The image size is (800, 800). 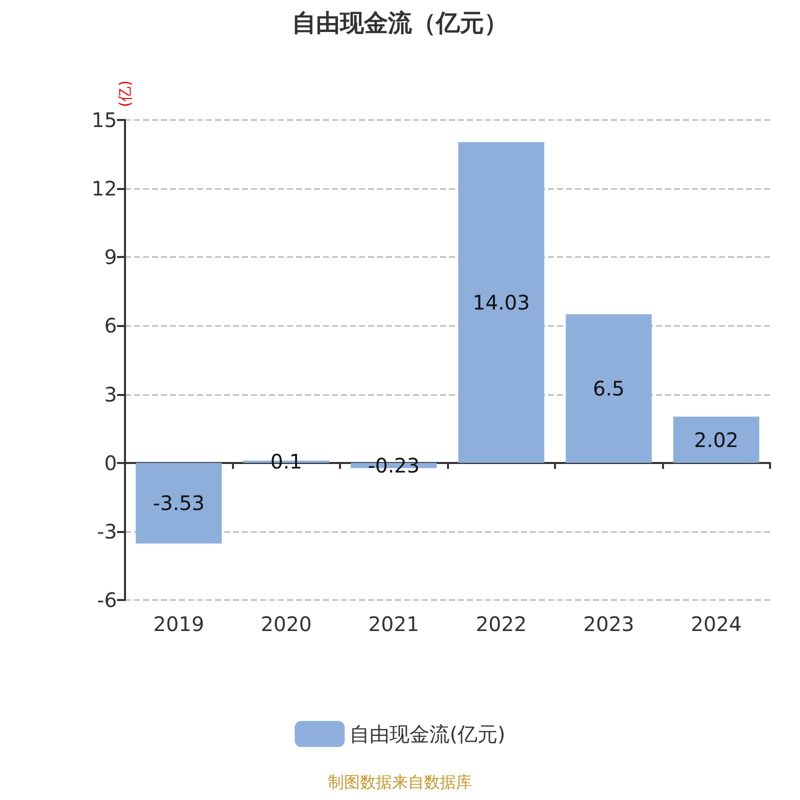 I want to click on data-label: 14.03, so click(x=501, y=302).